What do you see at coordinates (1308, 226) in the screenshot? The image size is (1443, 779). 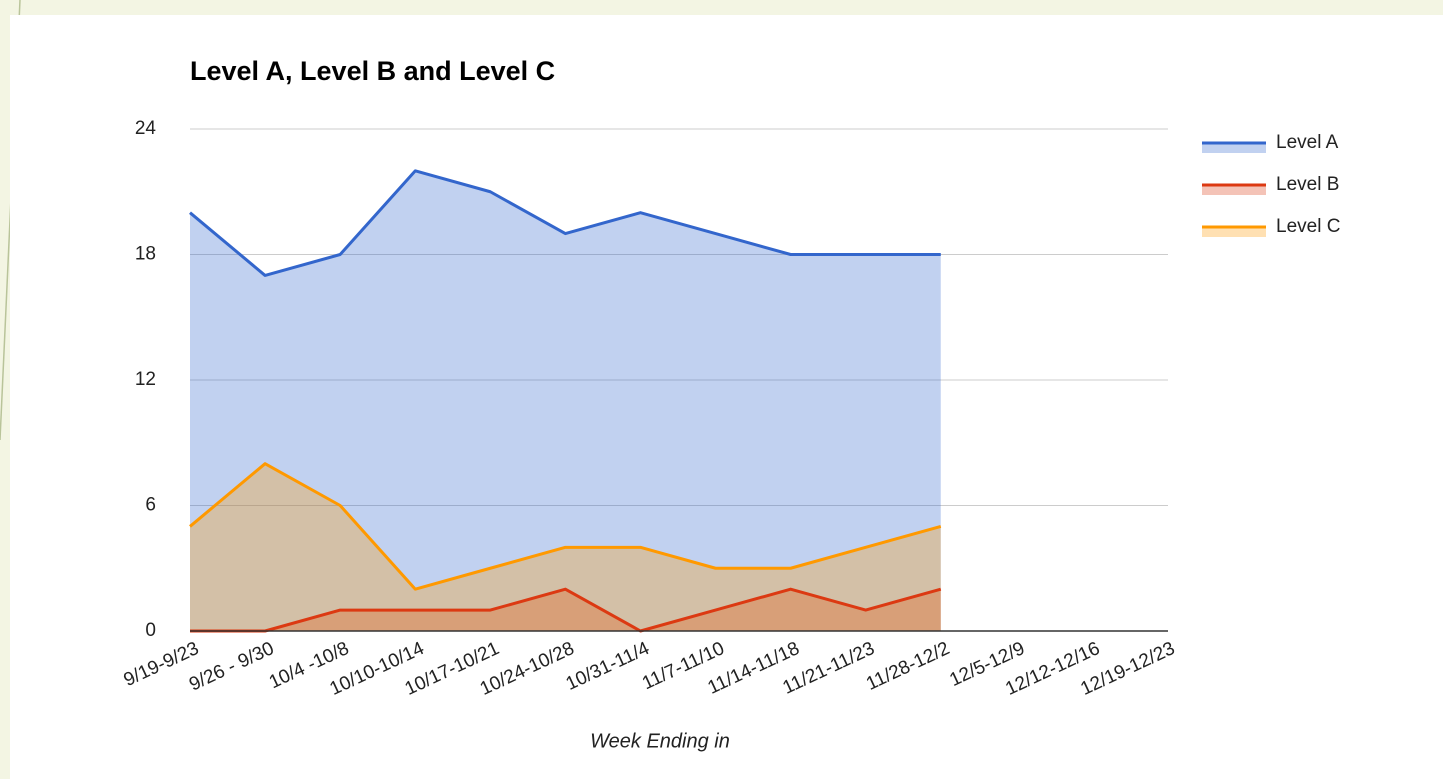 I see `legend-label: Level C` at bounding box center [1308, 226].